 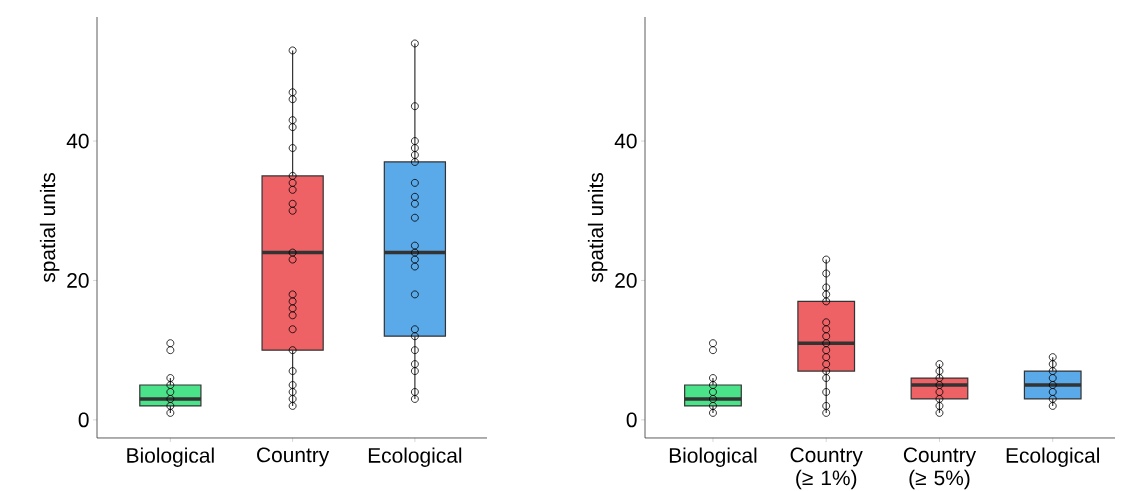 What do you see at coordinates (293, 457) in the screenshot?
I see `x-tick-label: Country` at bounding box center [293, 457].